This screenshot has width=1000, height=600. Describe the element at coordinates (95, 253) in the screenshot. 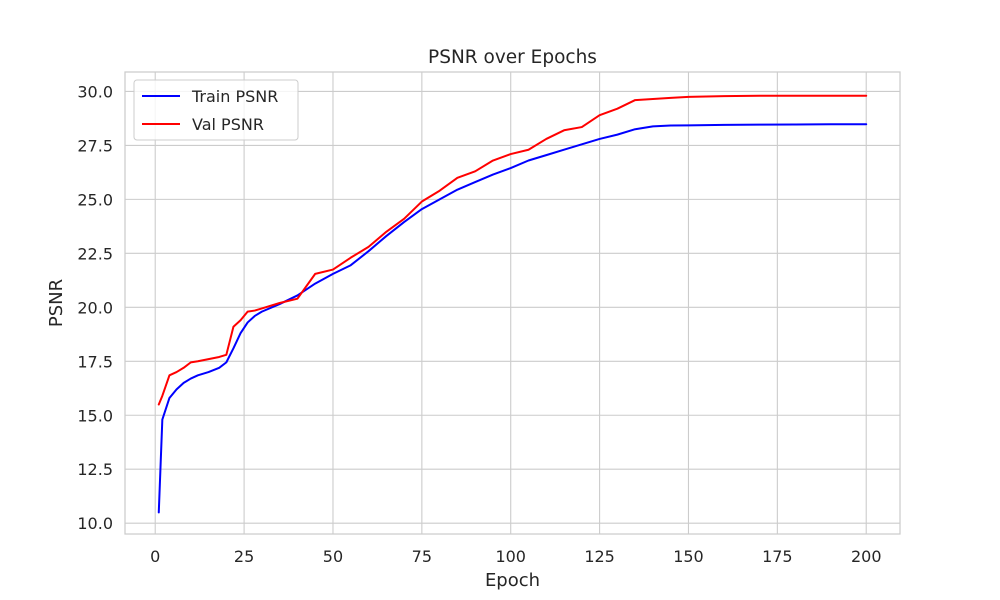

I see `y-tick-label: 22.5` at that location.